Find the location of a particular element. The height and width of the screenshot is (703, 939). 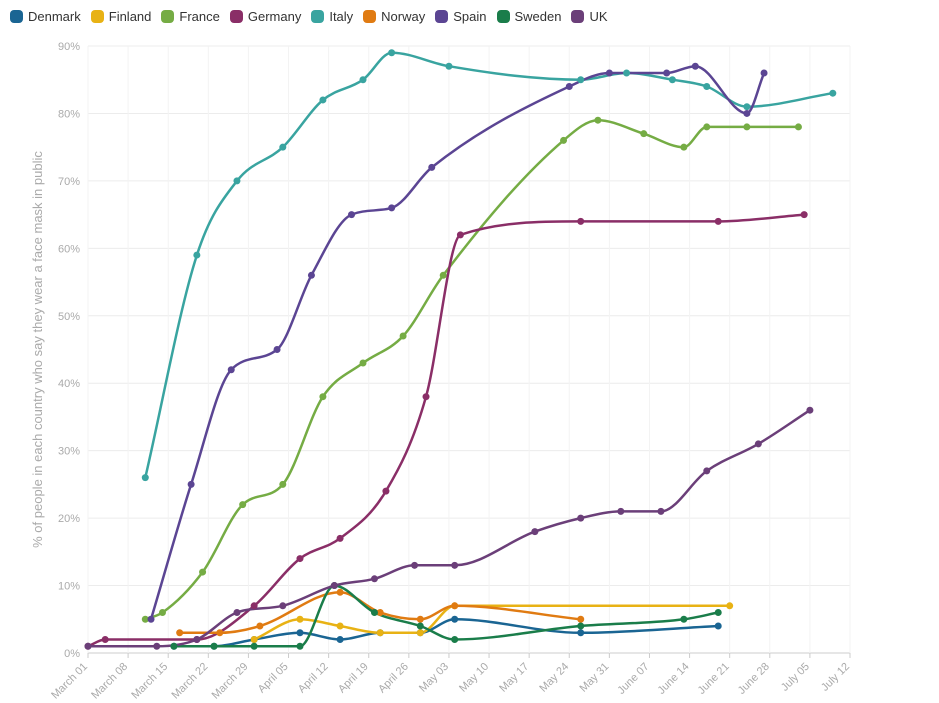

legend-item-germany: Germany is located at coordinates (265, 16).